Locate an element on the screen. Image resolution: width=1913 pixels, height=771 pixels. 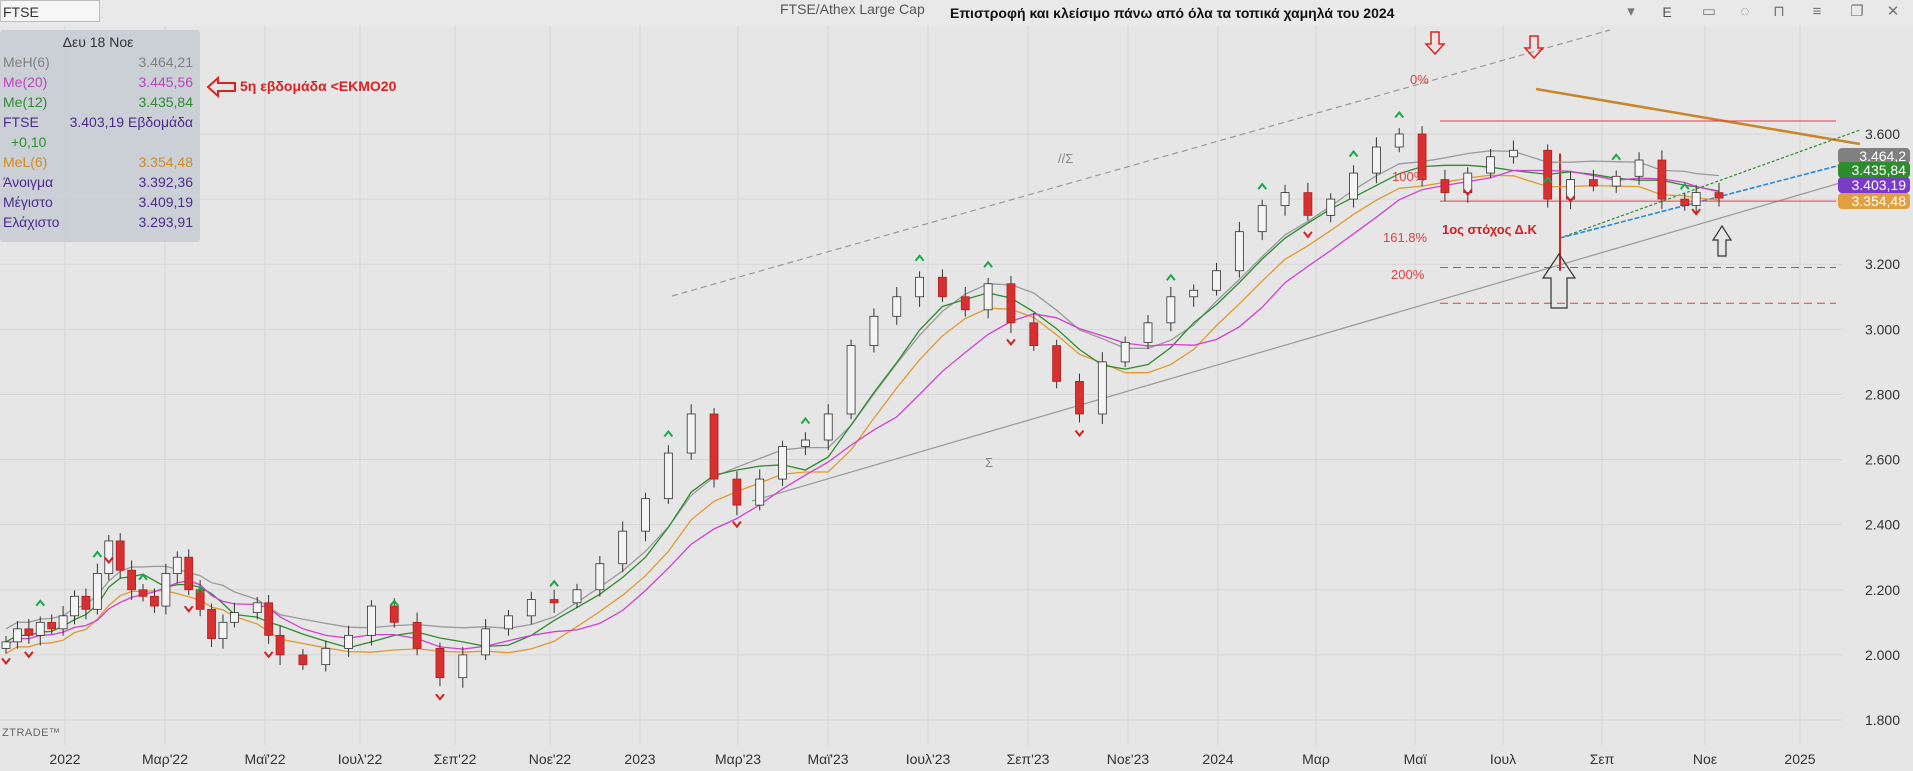
chart-name: FTSE/Athex Large Cap is located at coordinates (852, 9).